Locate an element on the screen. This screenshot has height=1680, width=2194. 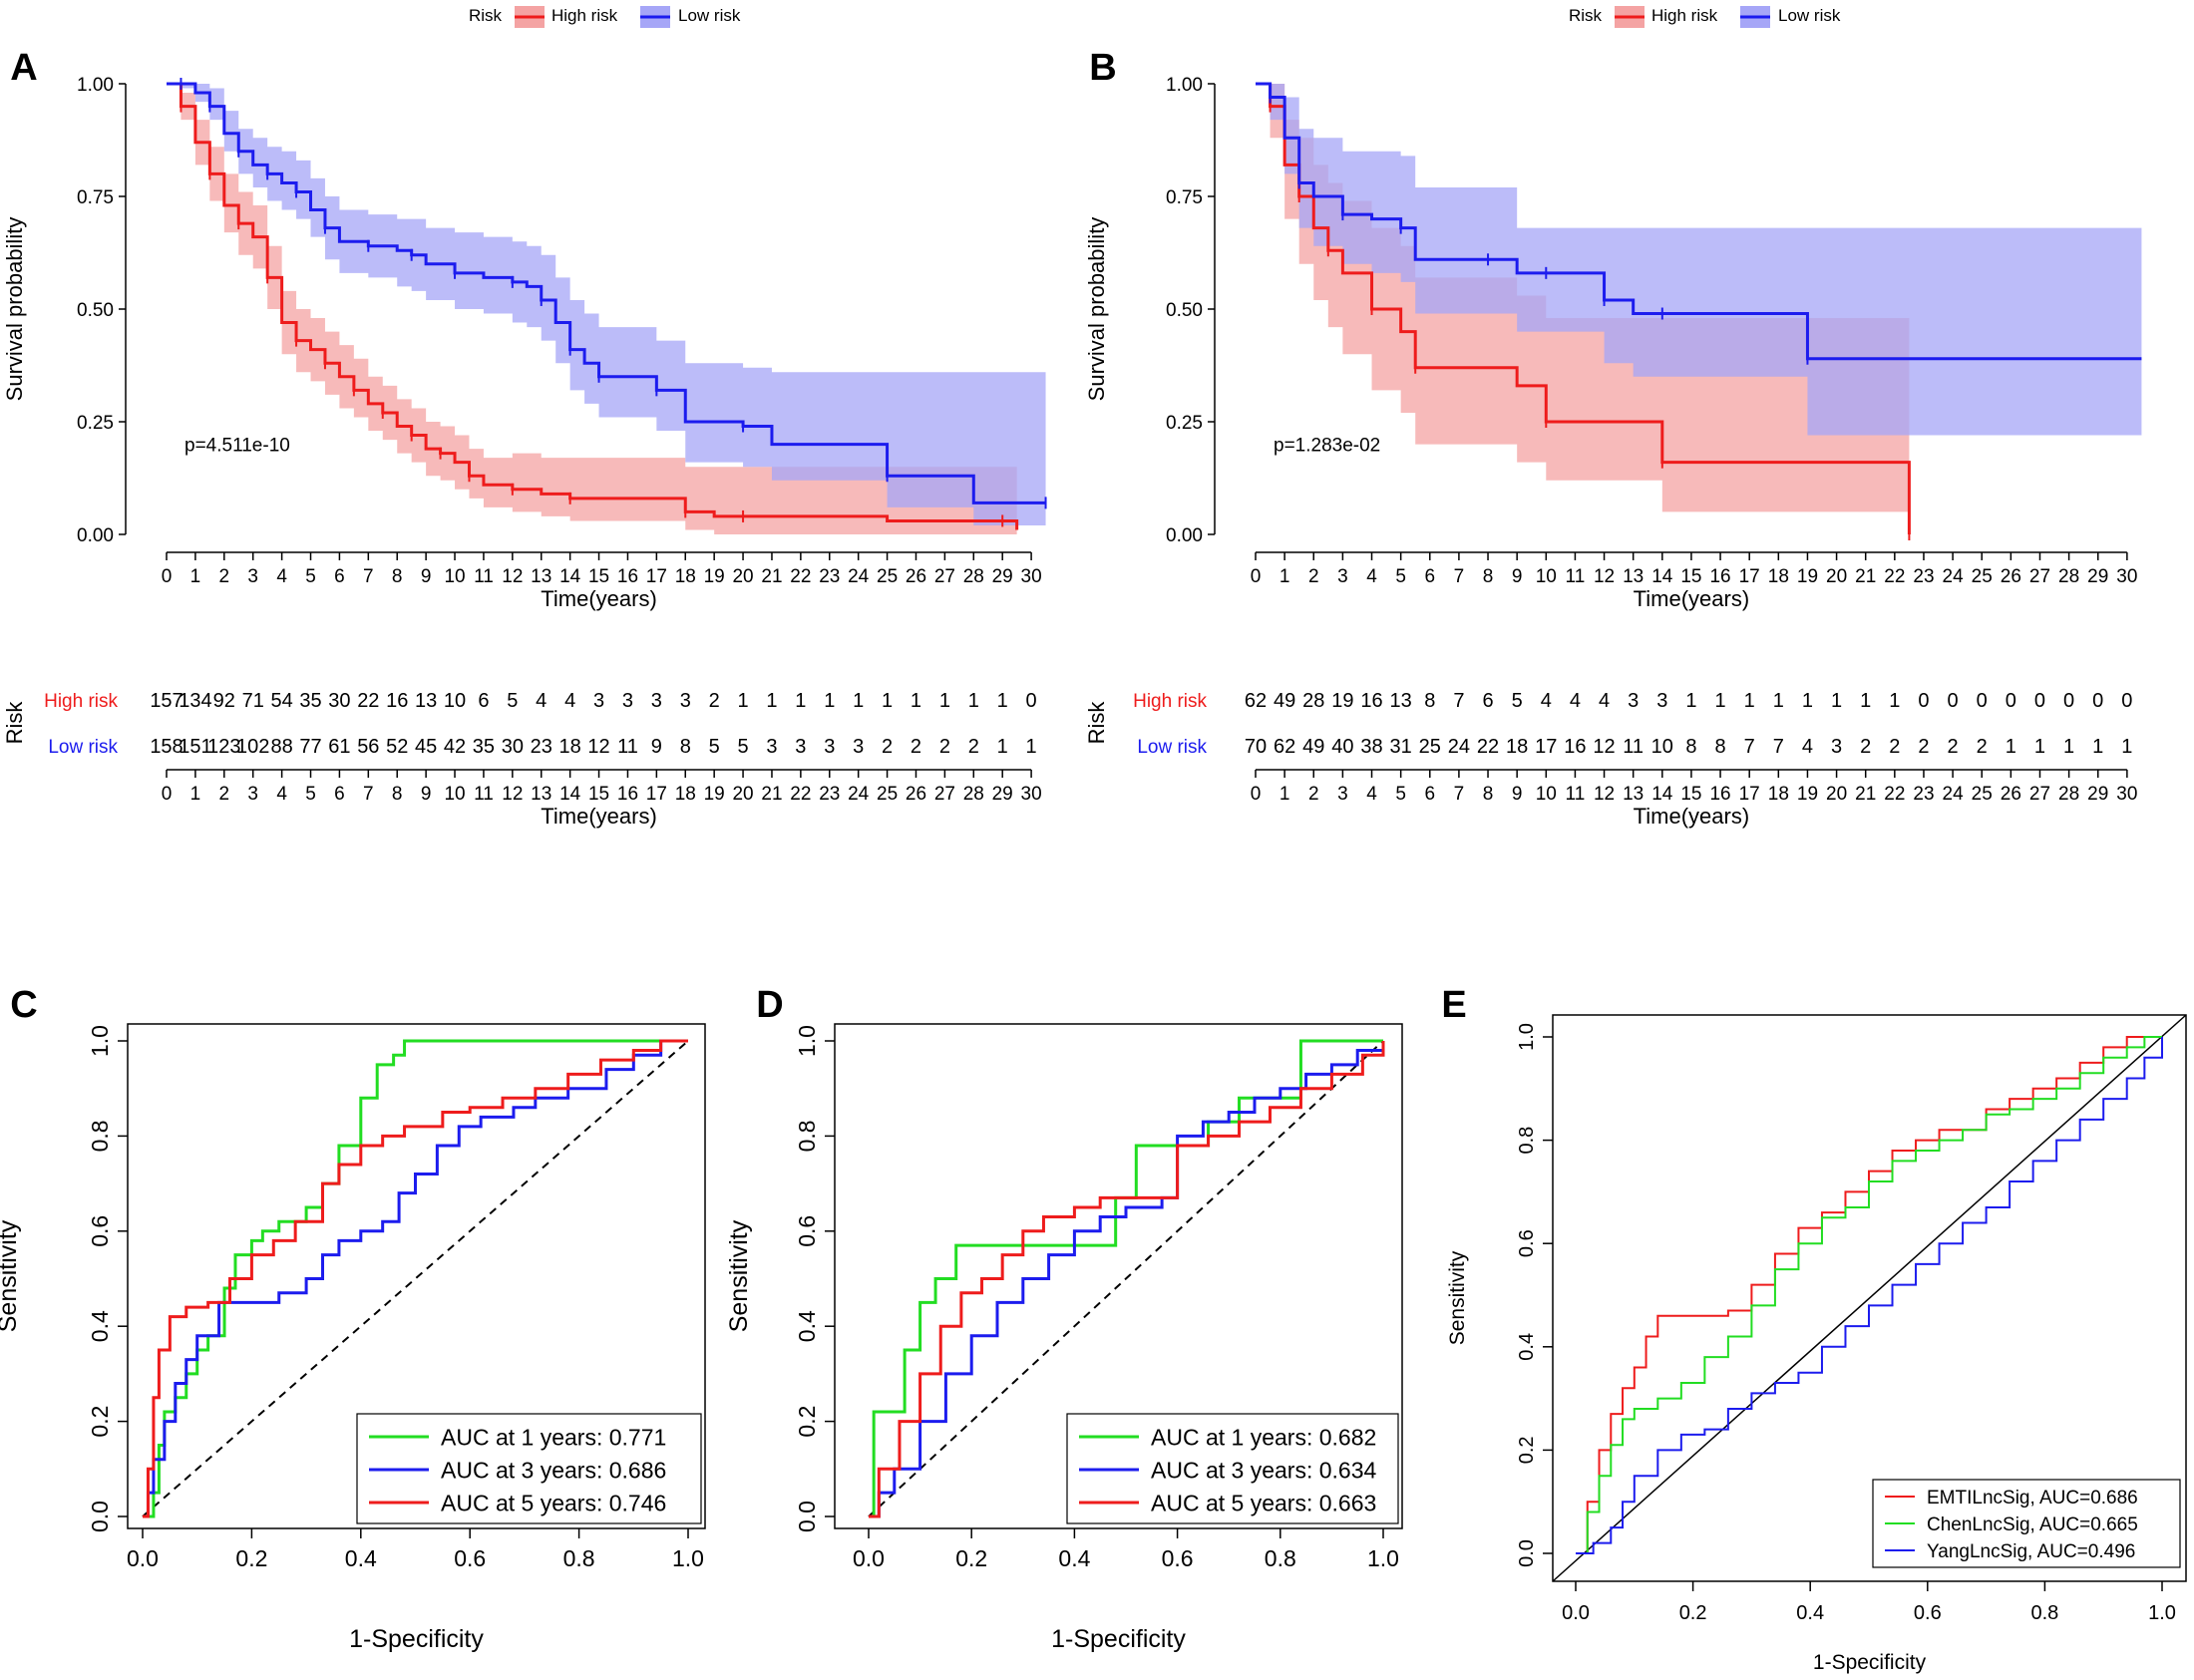
y-tick-label: 0.8 is located at coordinates (1527, 1141).